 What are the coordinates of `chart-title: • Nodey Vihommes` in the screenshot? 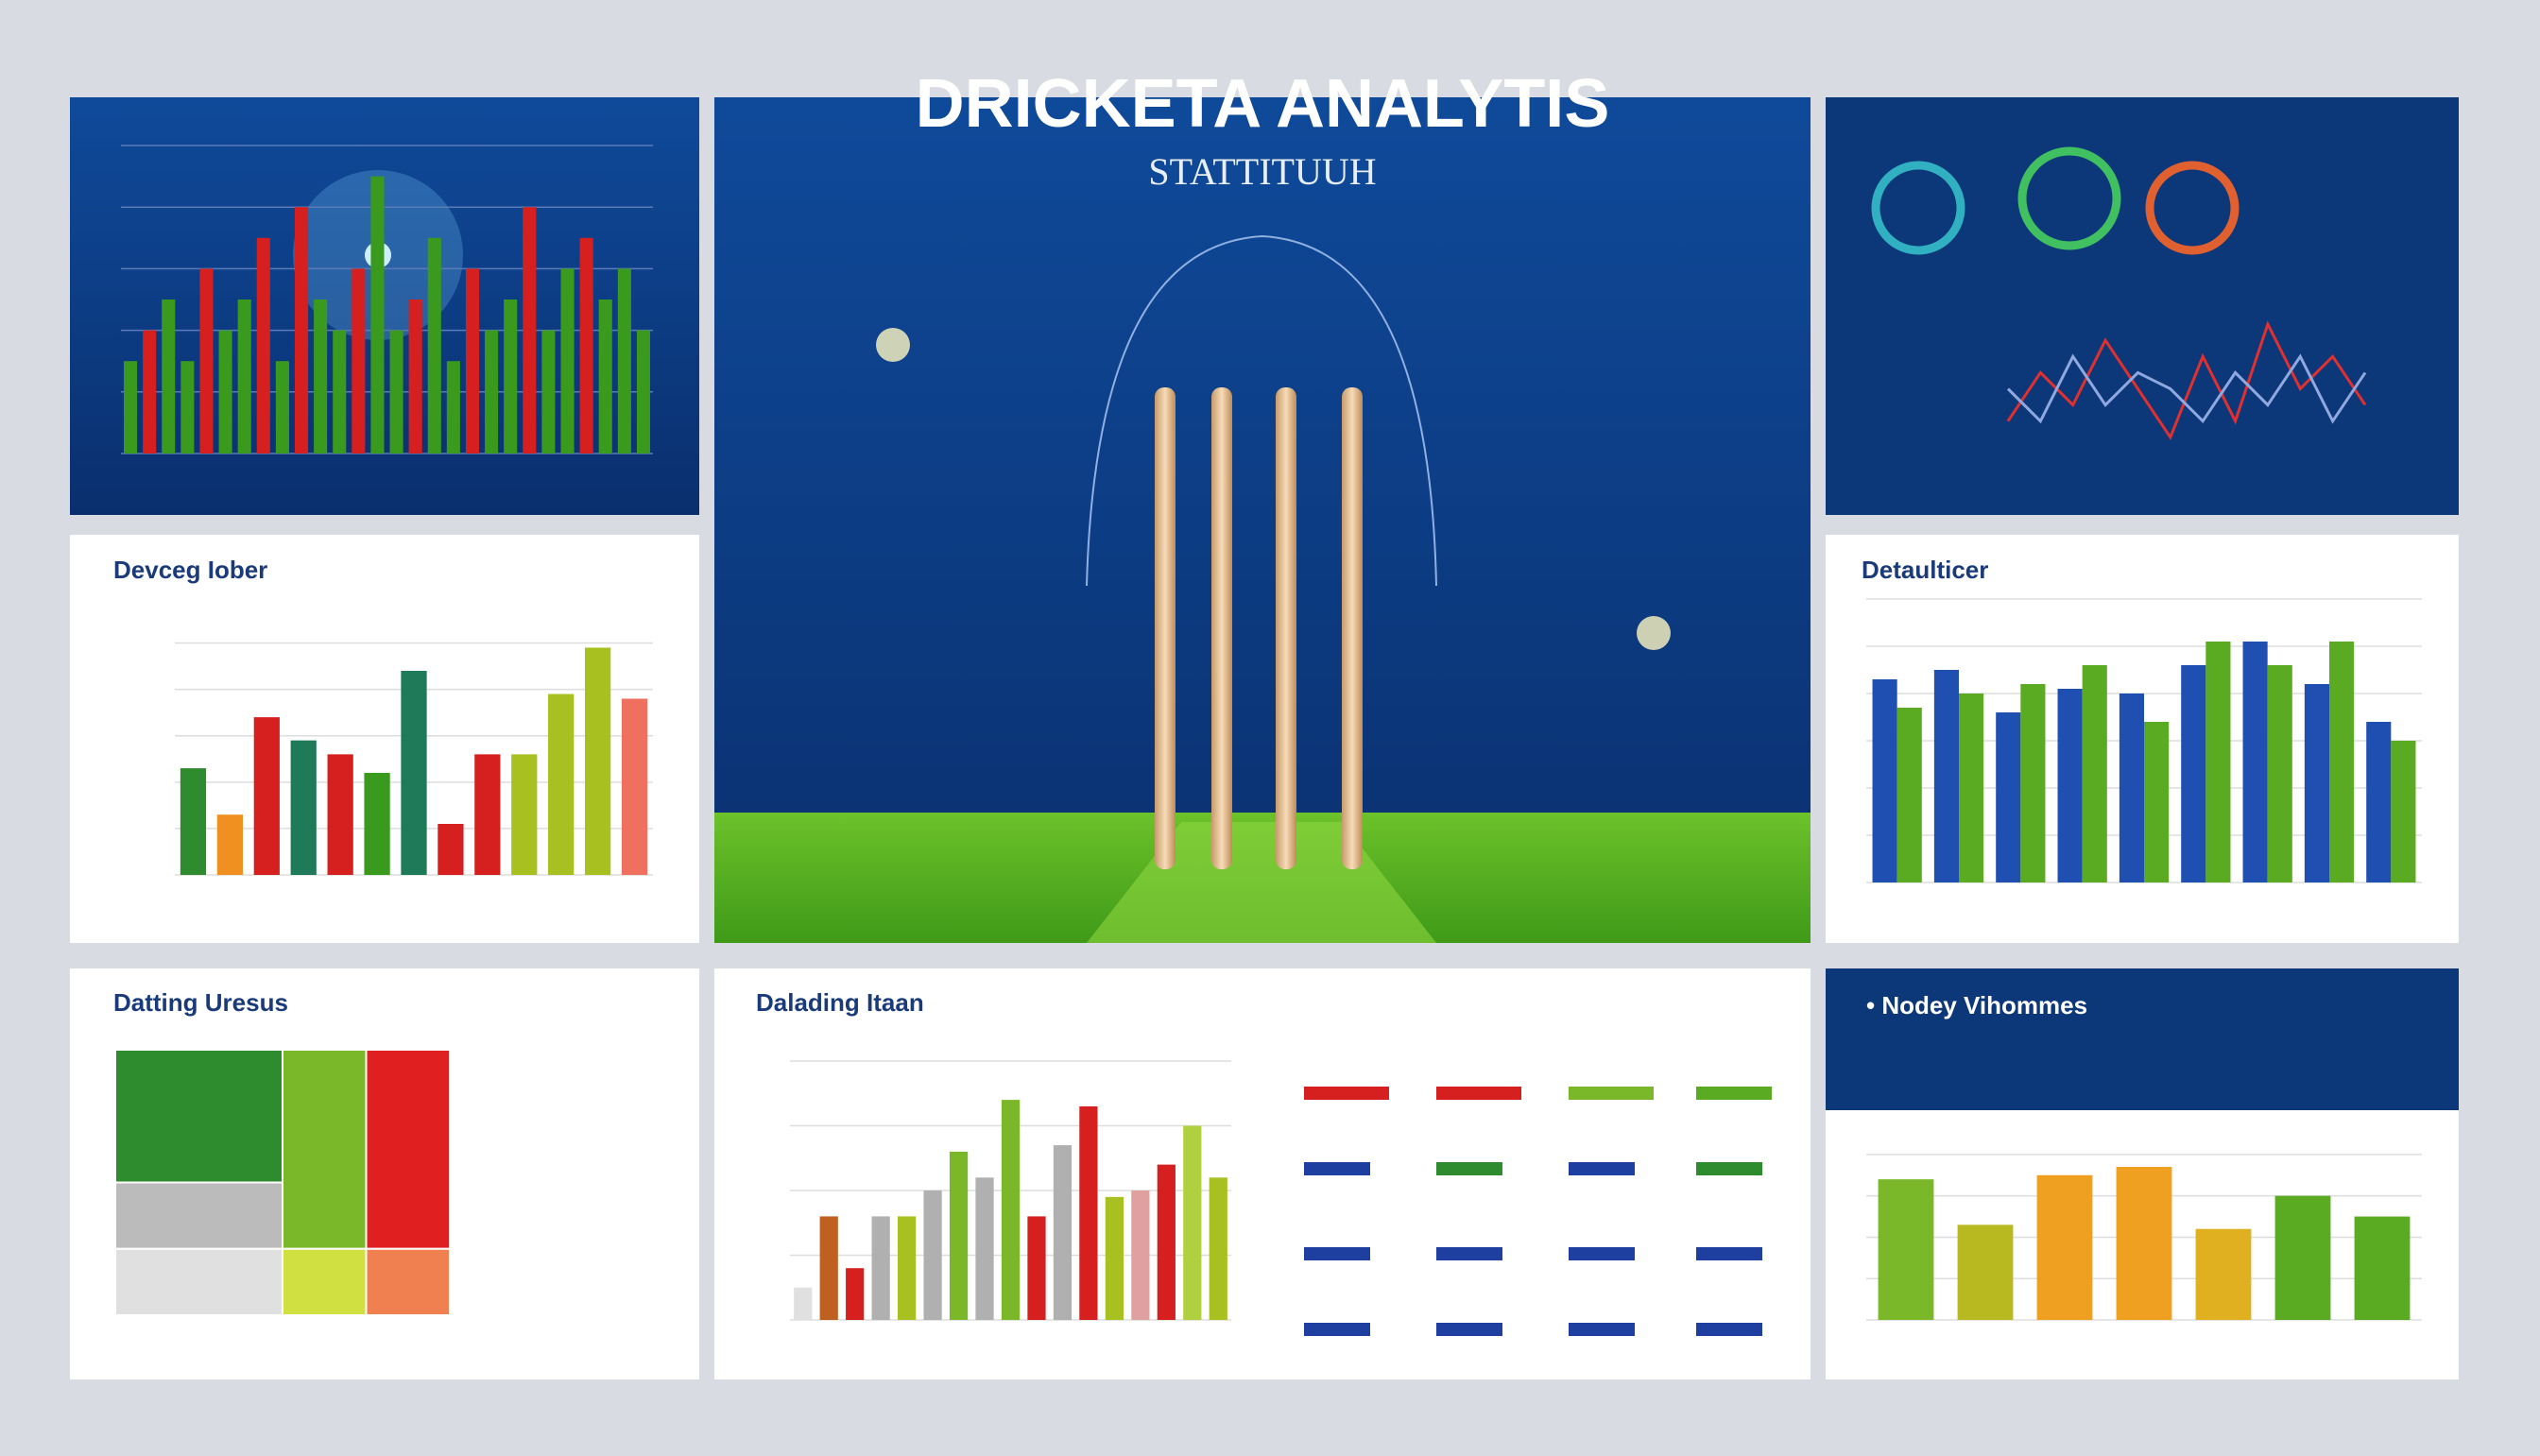 It's located at (1976, 1005).